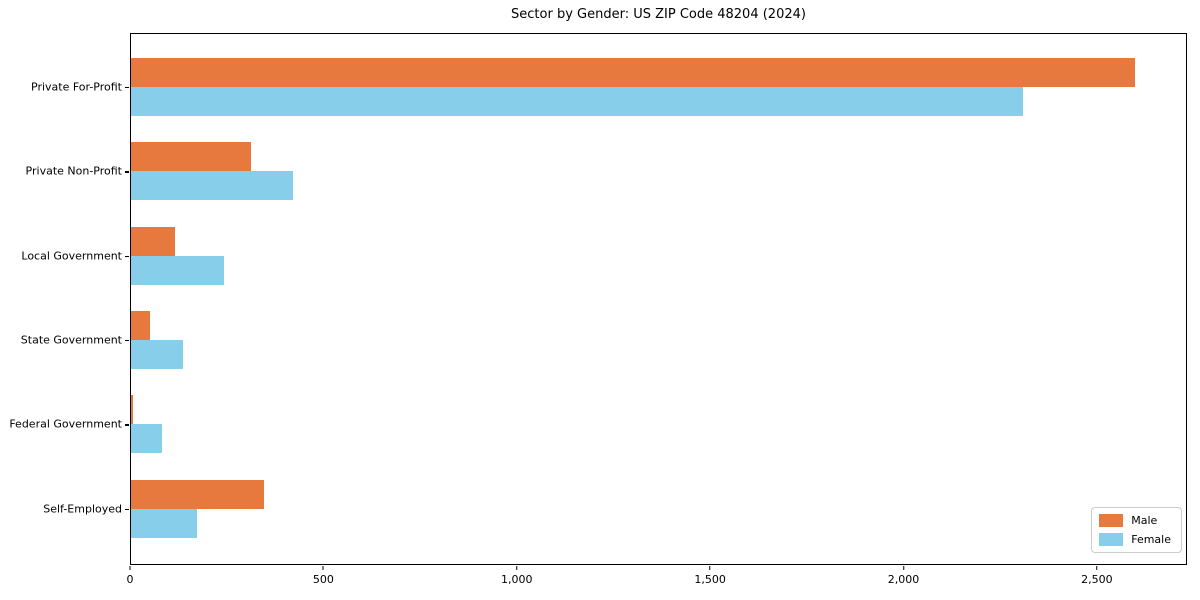 The height and width of the screenshot is (600, 1200). Describe the element at coordinates (903, 579) in the screenshot. I see `x-tick-label: 2,000` at that location.